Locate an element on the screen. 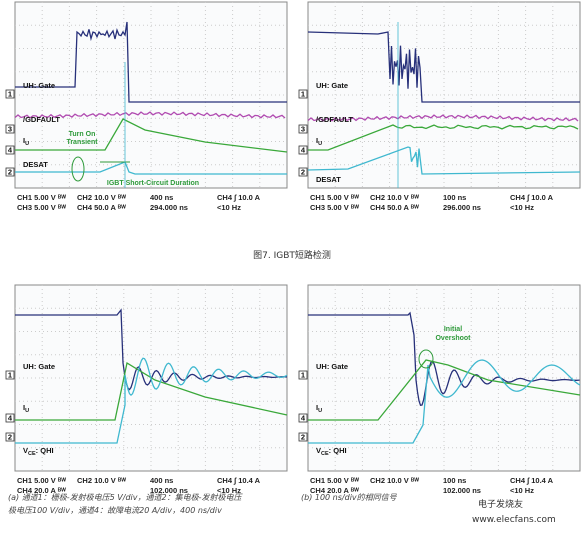 The width and height of the screenshot is (584, 540). scope-info: 296.000 ns is located at coordinates (462, 207).